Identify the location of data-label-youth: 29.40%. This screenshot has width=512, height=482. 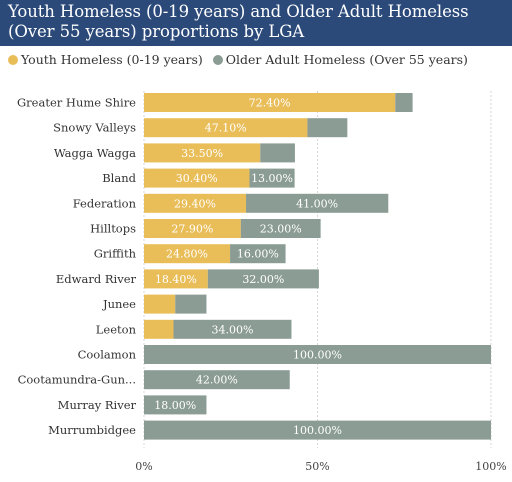
(195, 203).